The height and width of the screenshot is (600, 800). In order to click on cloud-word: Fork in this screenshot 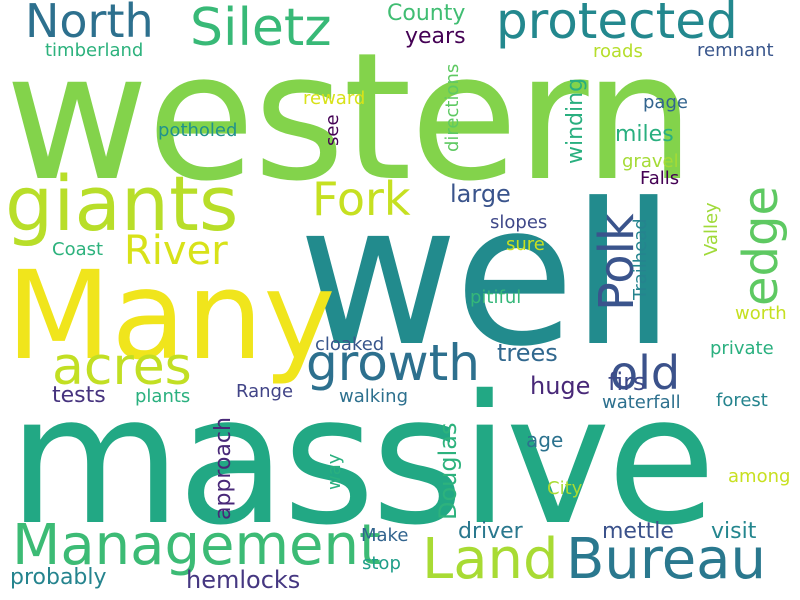, I will do `click(361, 199)`.